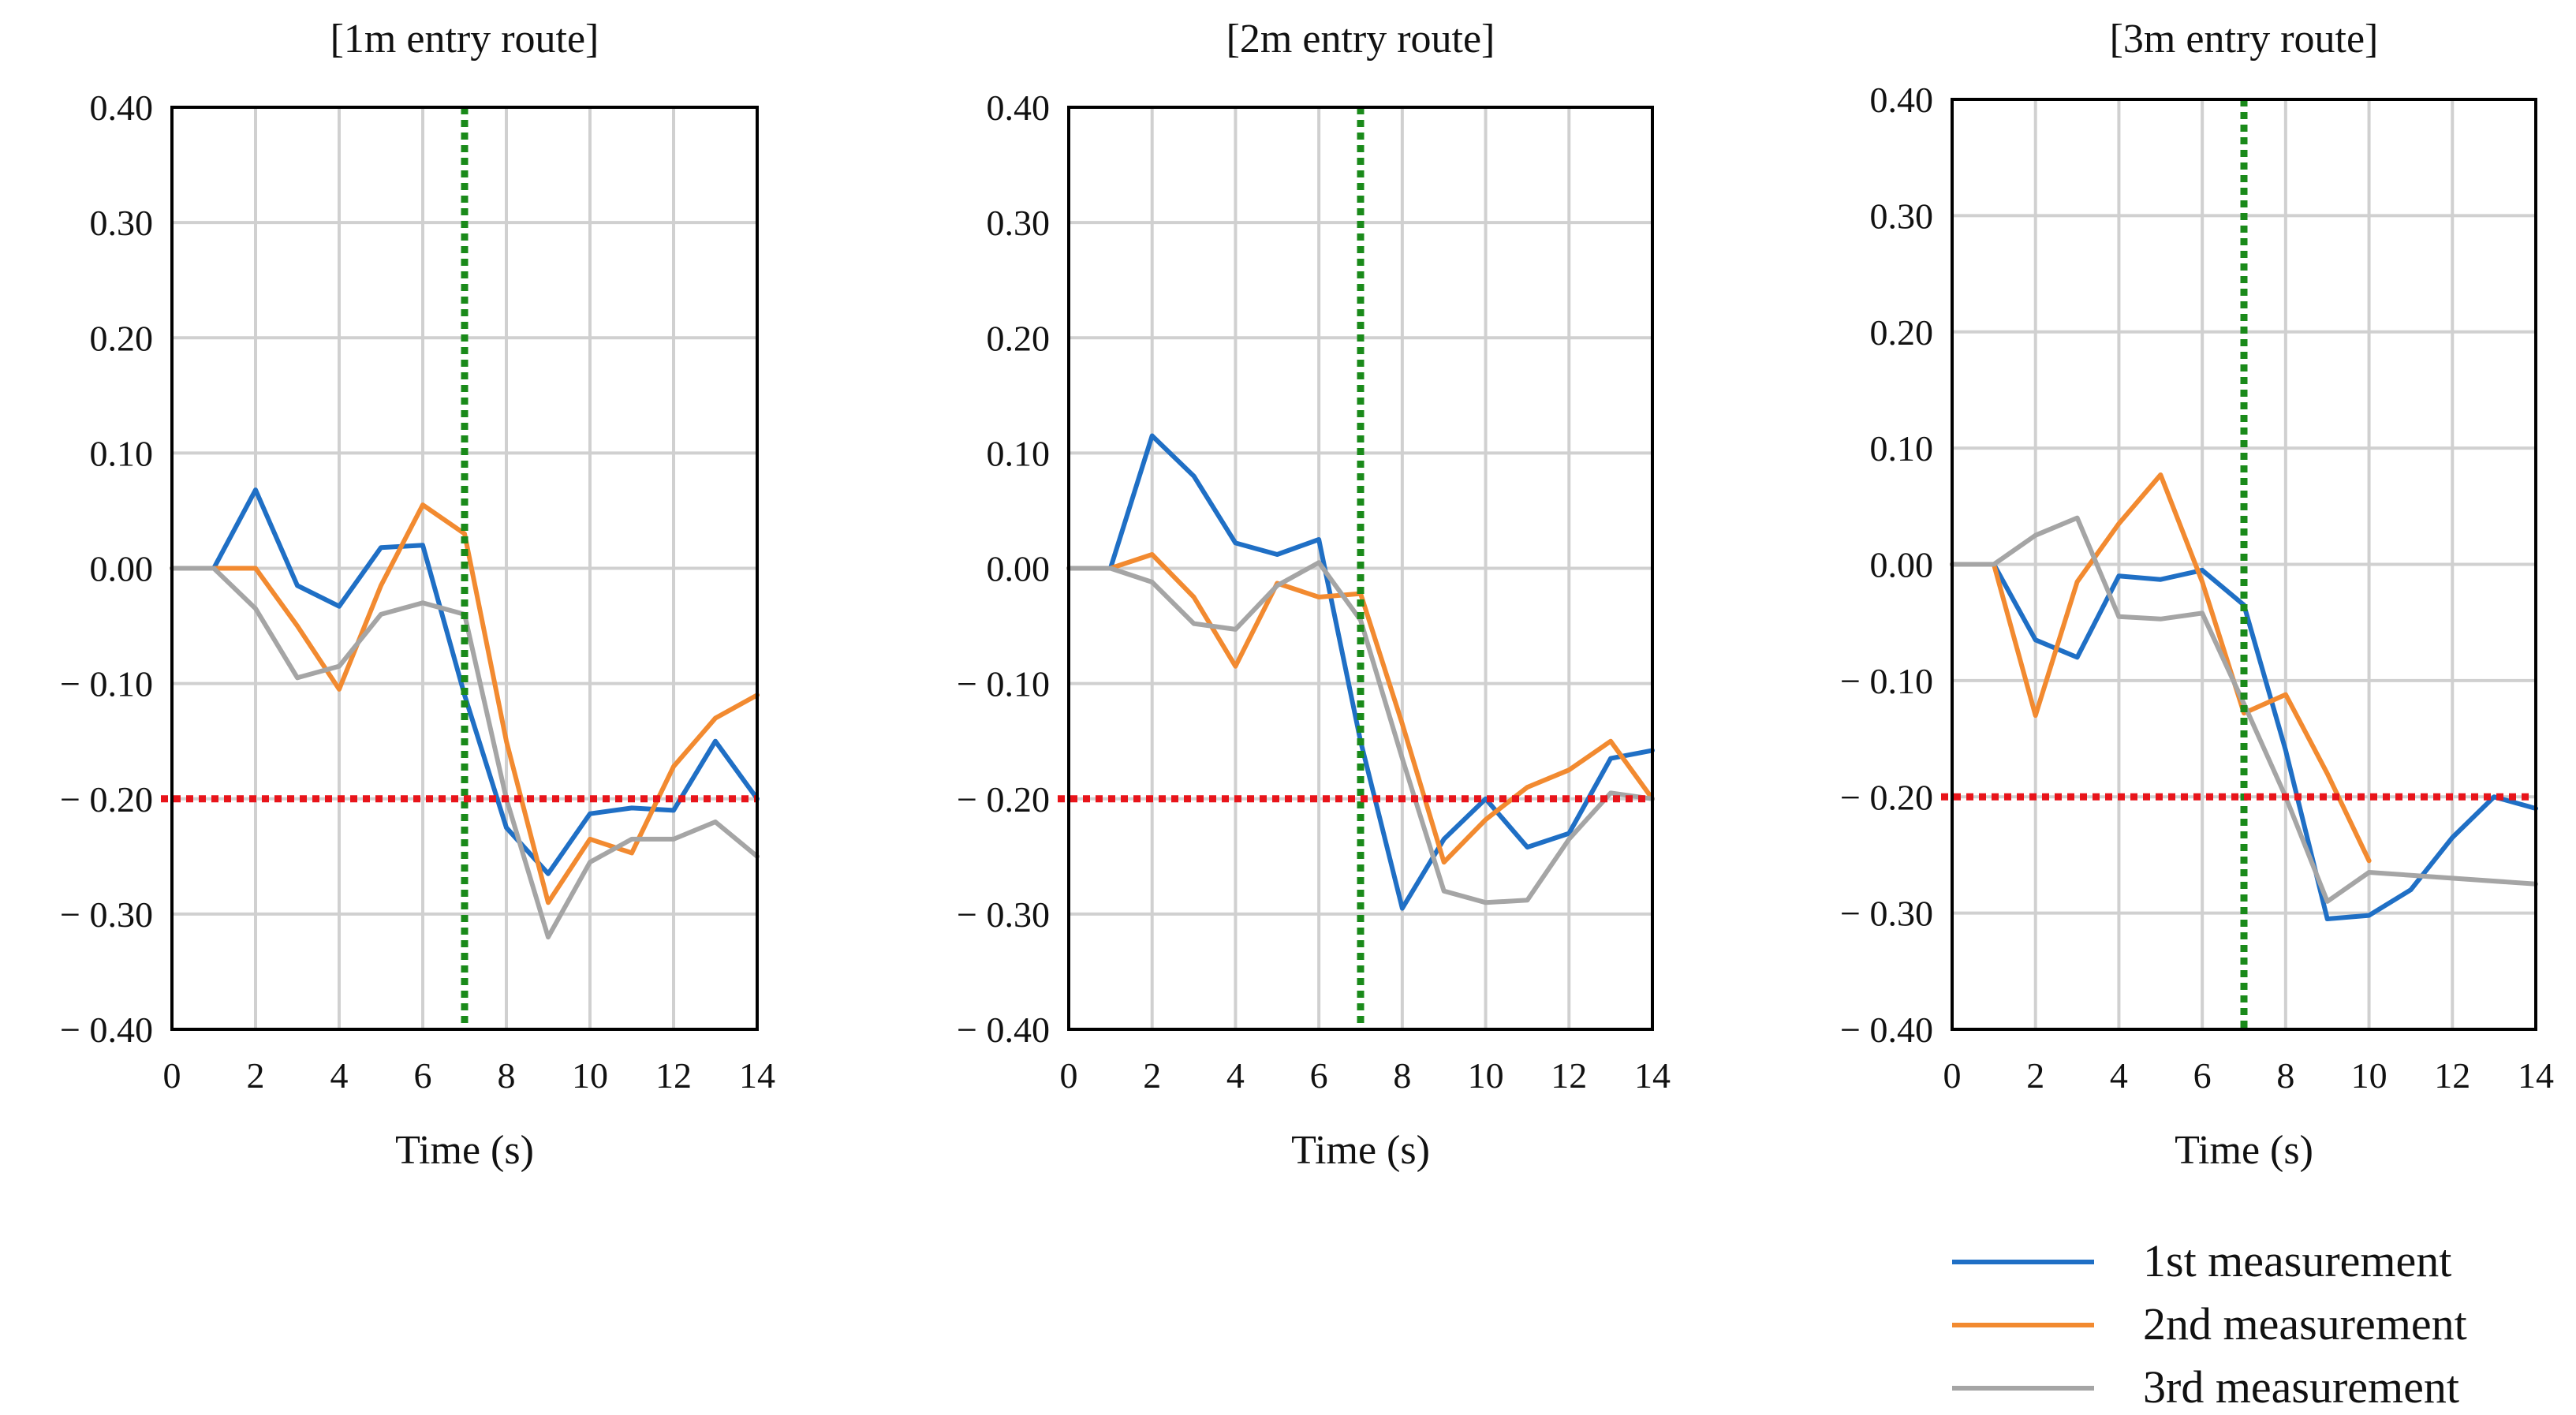 This screenshot has width=2576, height=1415. What do you see at coordinates (2297, 1260) in the screenshot?
I see `legend-label-1: 1st measurement` at bounding box center [2297, 1260].